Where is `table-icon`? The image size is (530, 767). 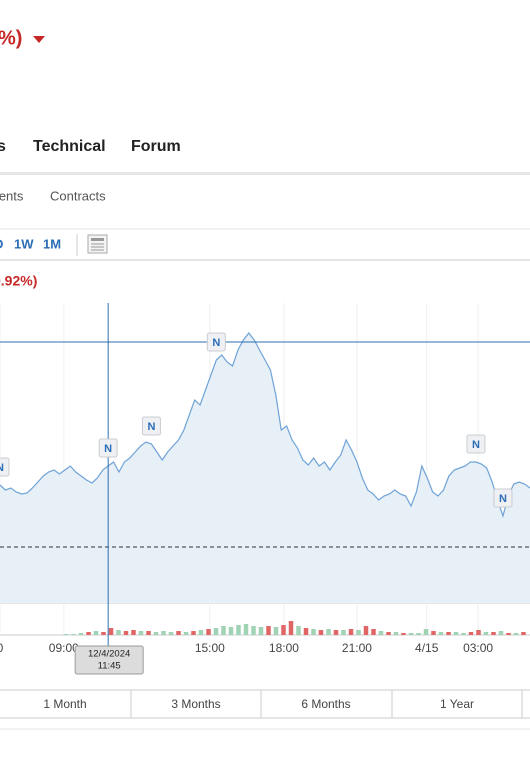
table-icon is located at coordinates (97, 244).